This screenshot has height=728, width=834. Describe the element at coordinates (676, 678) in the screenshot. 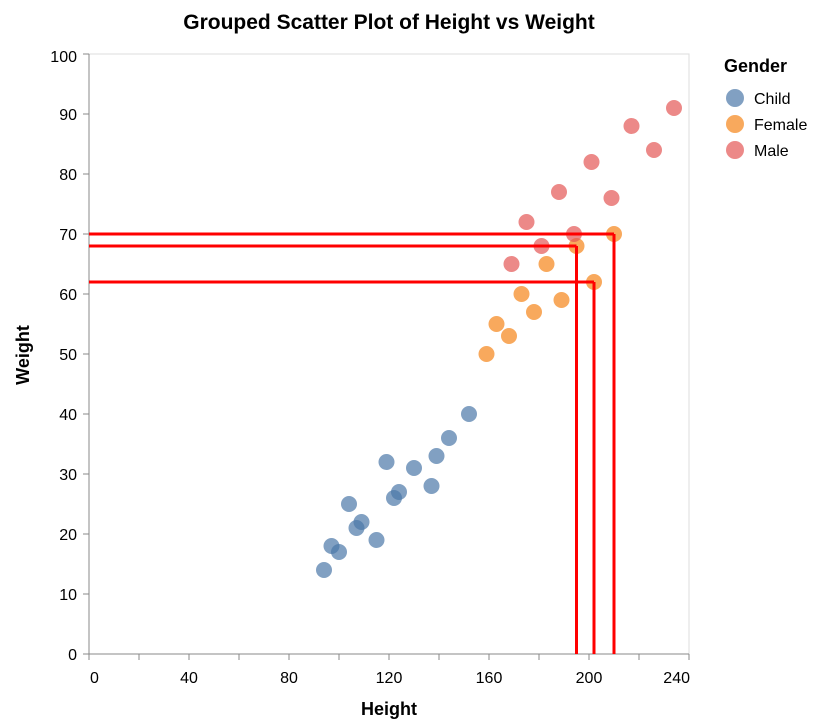

I see `x-tick-label: 240` at that location.